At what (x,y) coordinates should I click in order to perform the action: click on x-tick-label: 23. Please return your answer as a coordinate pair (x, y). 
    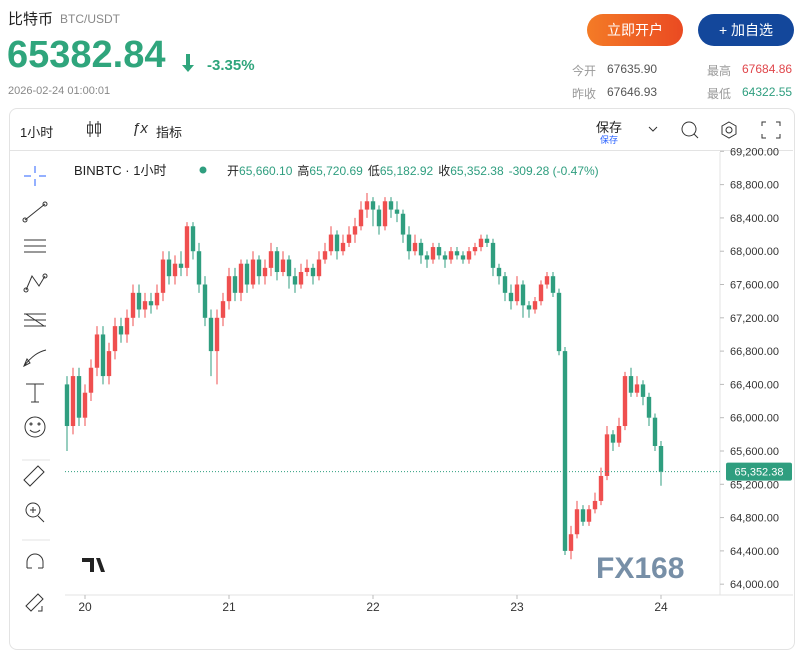
    Looking at the image, I should click on (517, 607).